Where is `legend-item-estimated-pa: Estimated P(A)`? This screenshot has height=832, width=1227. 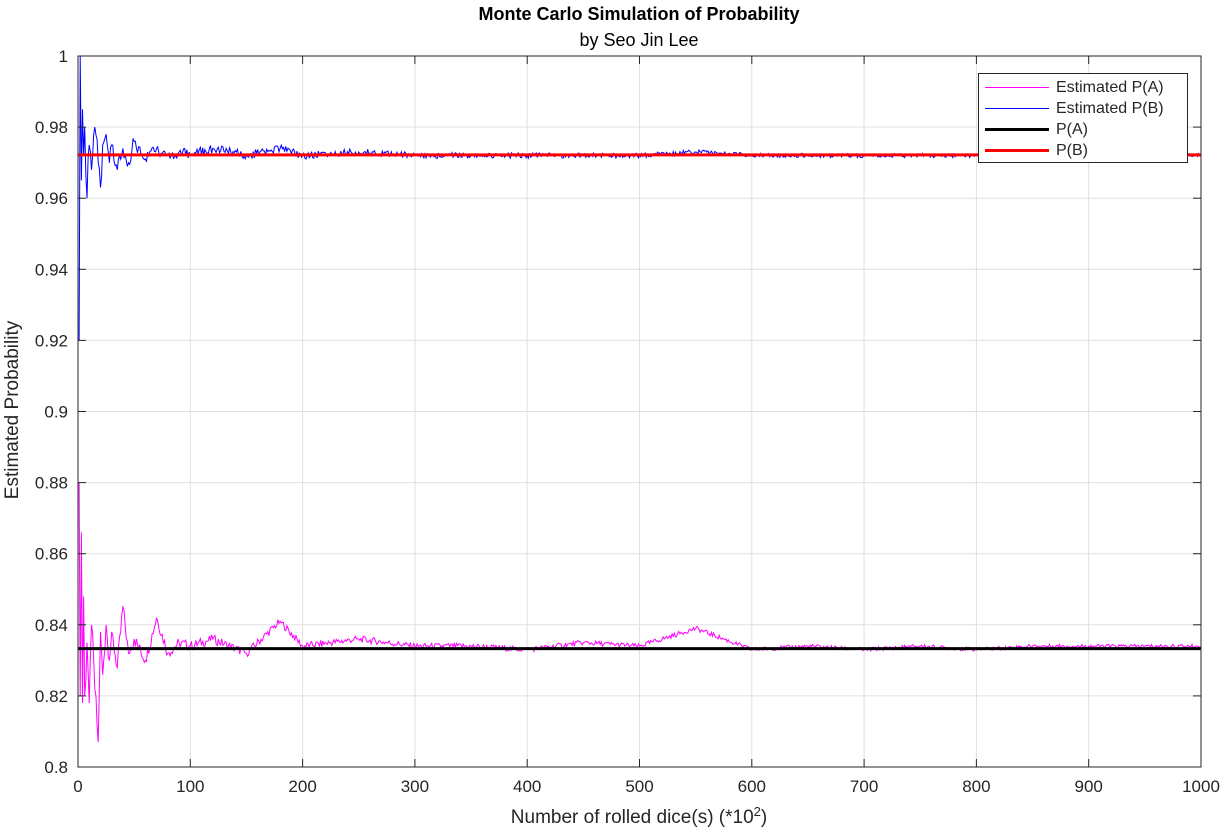
legend-item-estimated-pa: Estimated P(A) is located at coordinates (1086, 87).